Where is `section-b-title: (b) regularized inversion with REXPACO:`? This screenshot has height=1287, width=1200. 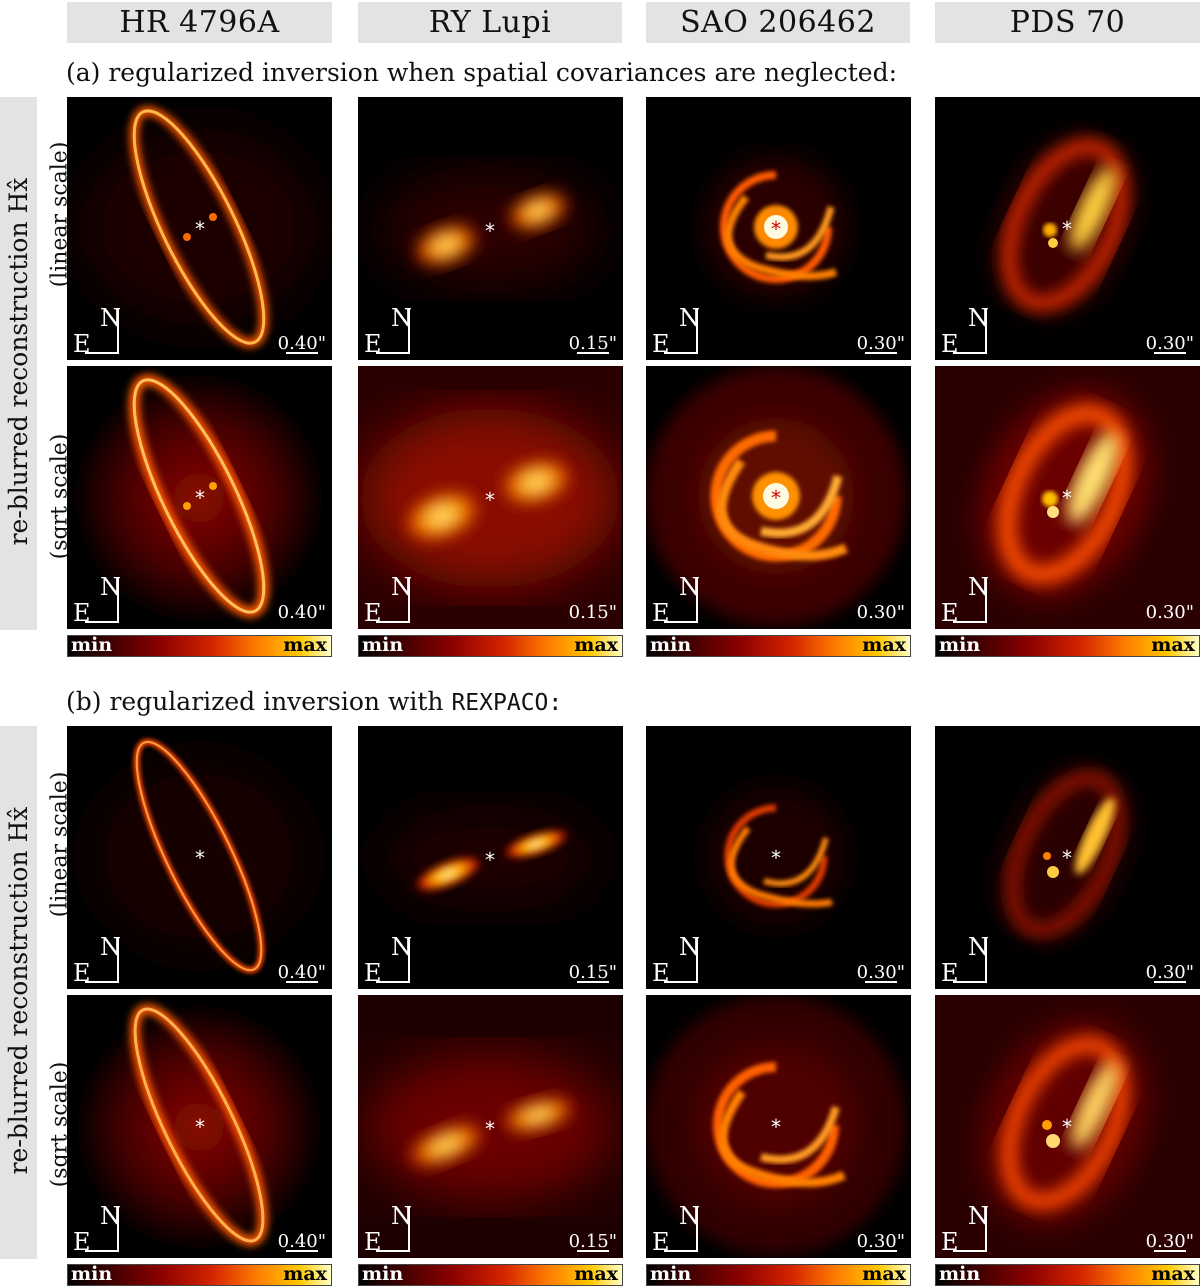 section-b-title: (b) regularized inversion with REXPACO: is located at coordinates (314, 701).